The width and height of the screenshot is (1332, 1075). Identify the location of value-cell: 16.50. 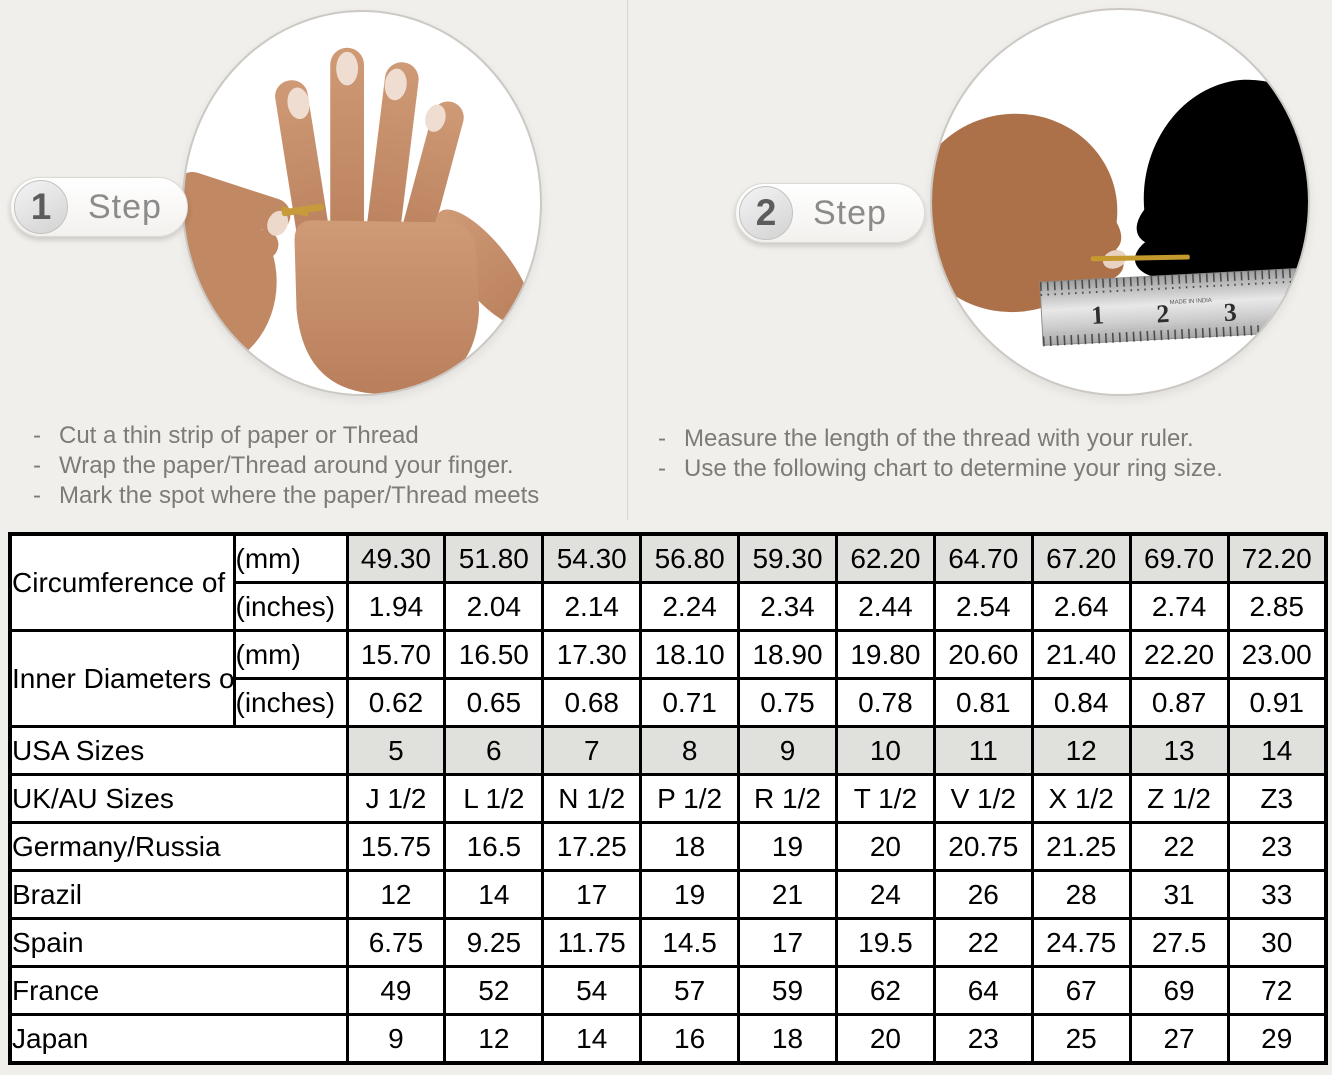
(494, 654).